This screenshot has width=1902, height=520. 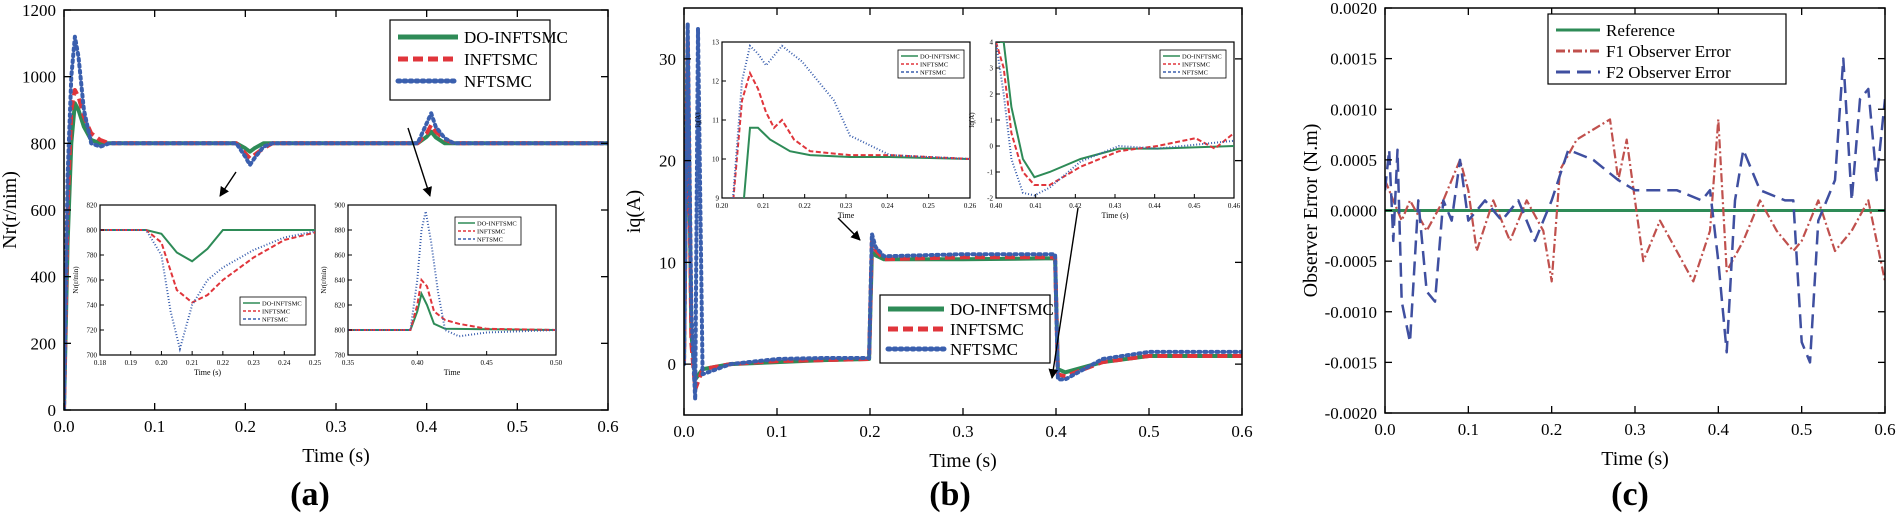 What do you see at coordinates (556, 363) in the screenshot?
I see `inset-x-tick-label: 0.50` at bounding box center [556, 363].